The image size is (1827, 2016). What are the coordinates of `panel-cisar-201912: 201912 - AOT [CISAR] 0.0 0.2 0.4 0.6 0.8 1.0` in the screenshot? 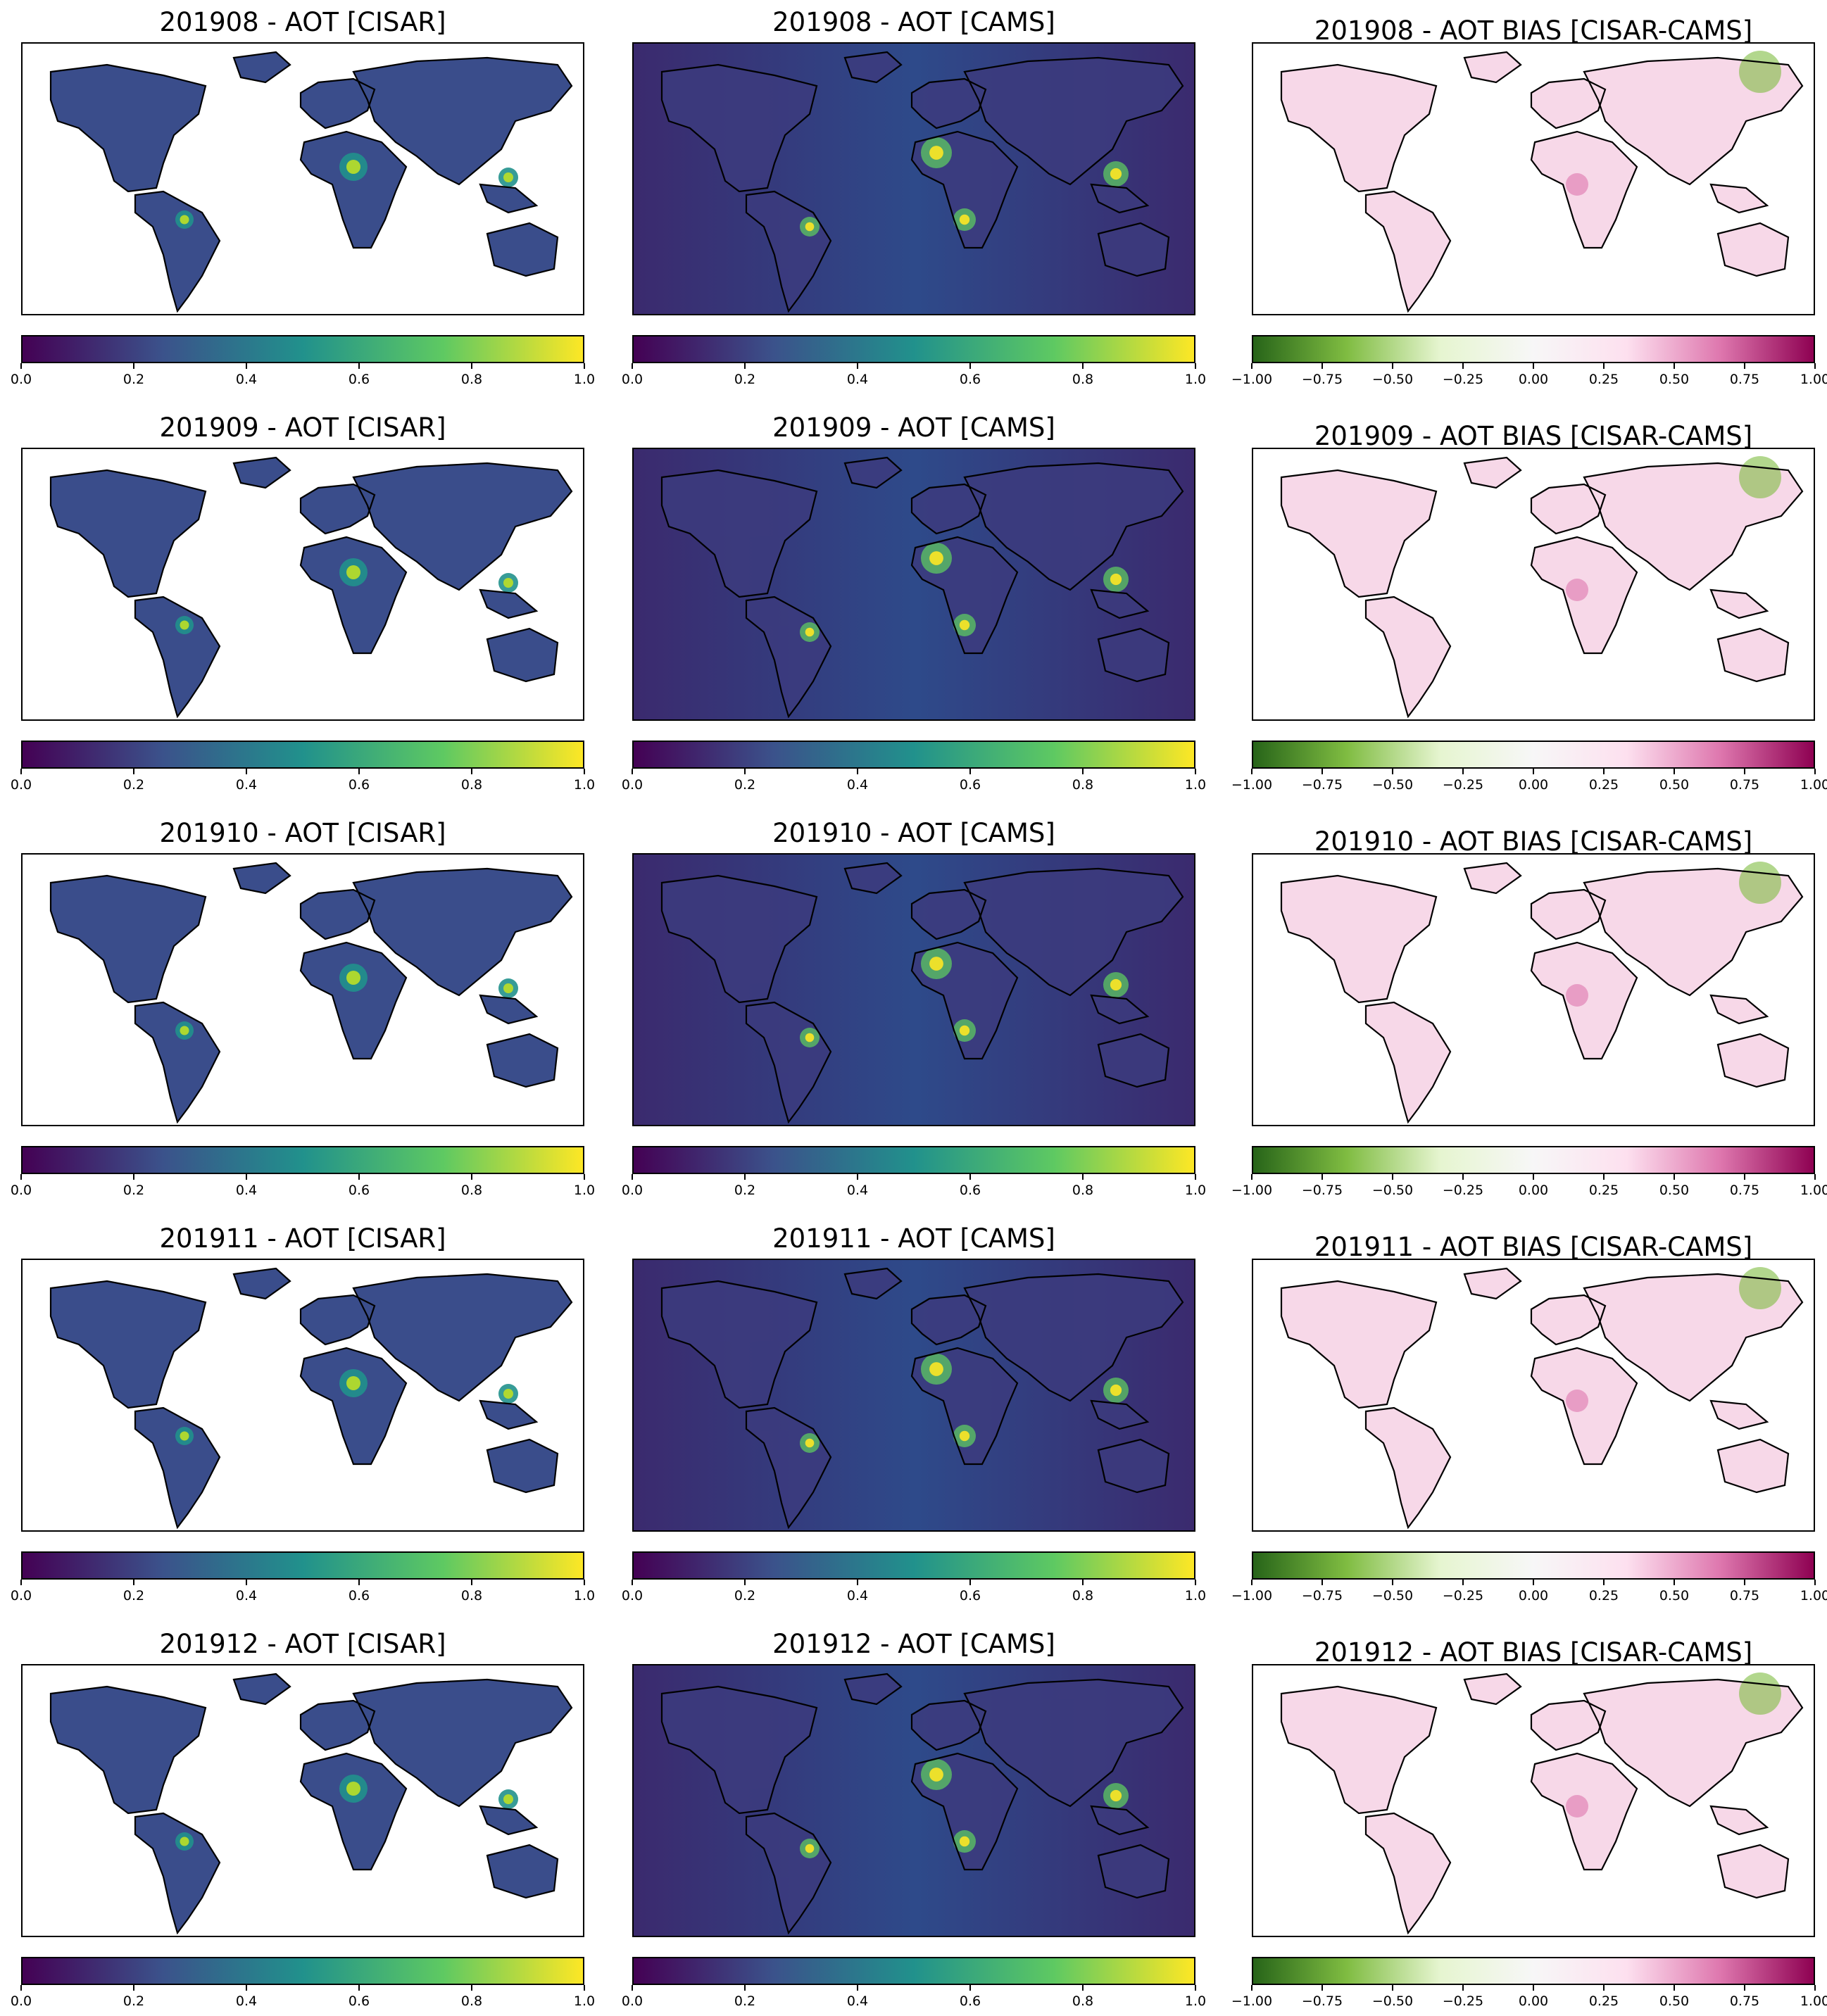 It's located at (303, 1819).